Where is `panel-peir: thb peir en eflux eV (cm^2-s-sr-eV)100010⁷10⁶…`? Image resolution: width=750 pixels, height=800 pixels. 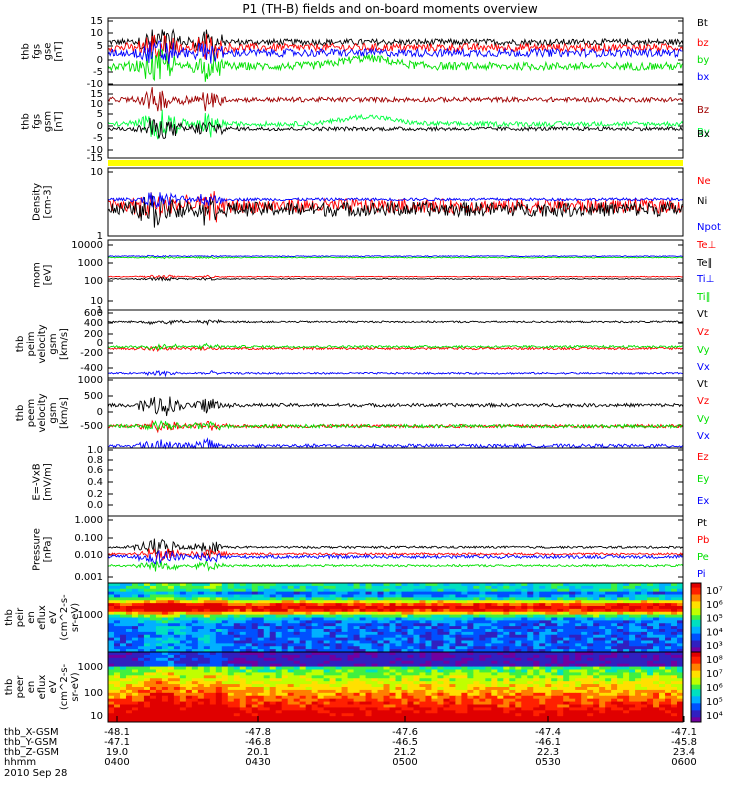 panel-peir: thb peir en eflux eV (cm^2-s-sr-eV)100010⁷10⁶… is located at coordinates (363, 617).